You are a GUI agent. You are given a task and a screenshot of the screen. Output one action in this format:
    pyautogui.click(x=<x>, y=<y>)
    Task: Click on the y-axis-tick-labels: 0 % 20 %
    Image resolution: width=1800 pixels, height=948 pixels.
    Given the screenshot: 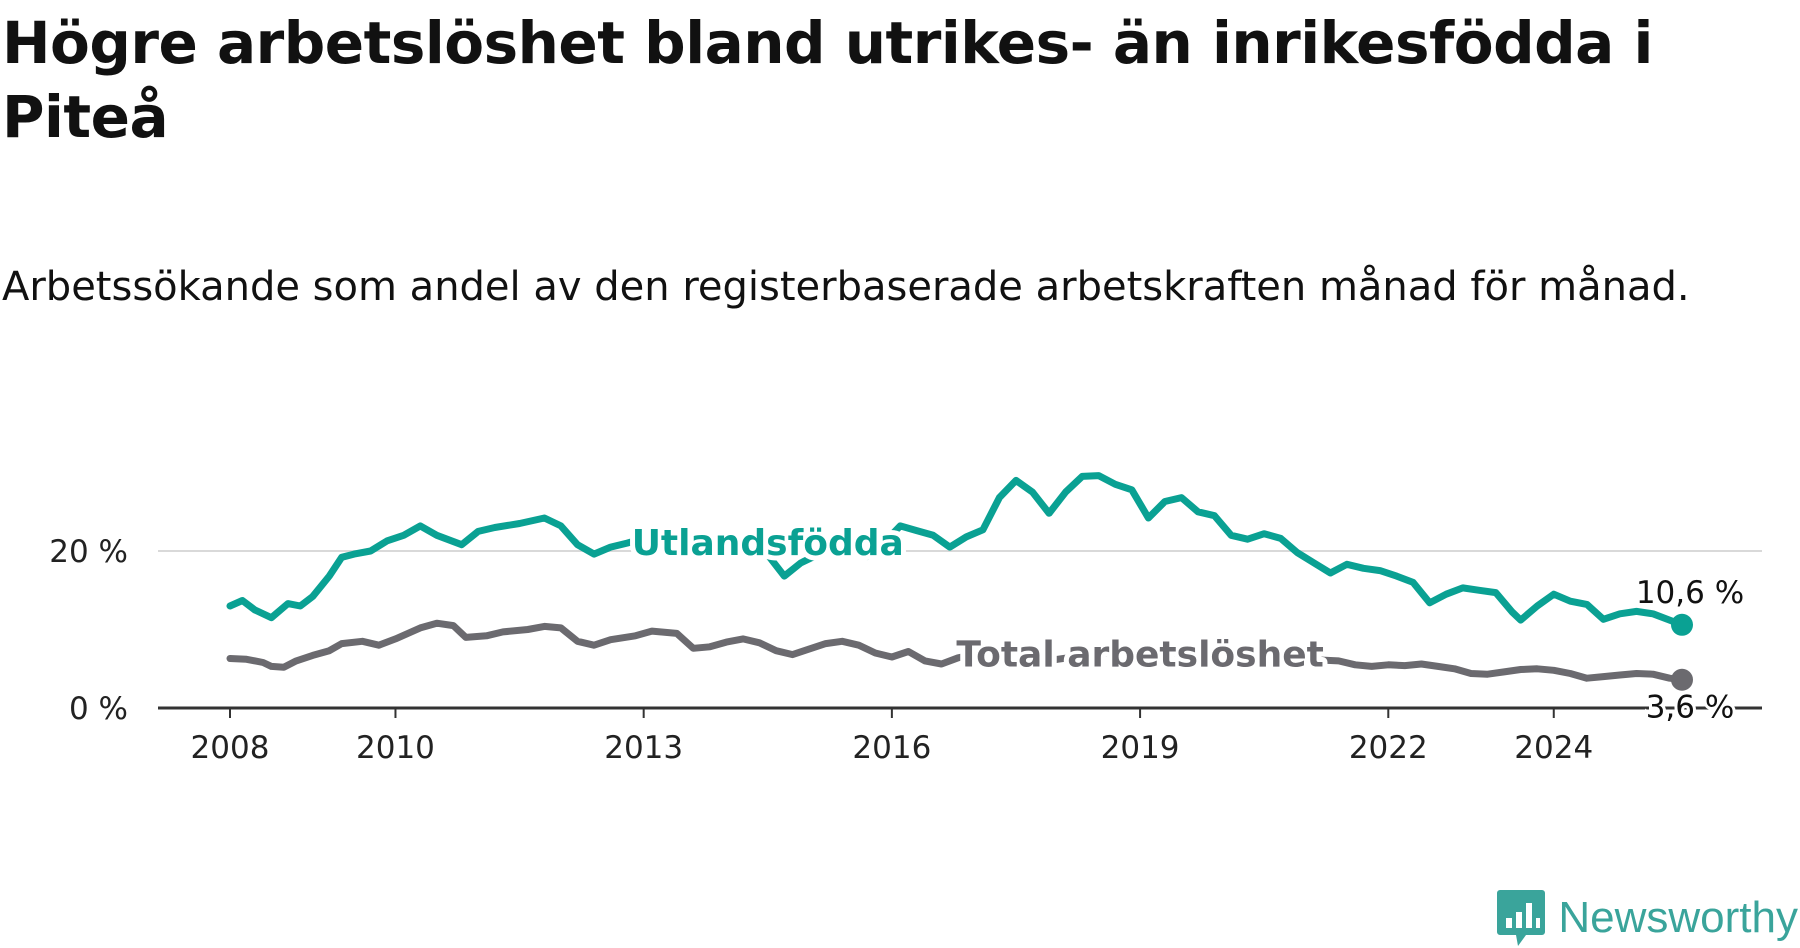 What is the action you would take?
    pyautogui.click(x=88, y=630)
    